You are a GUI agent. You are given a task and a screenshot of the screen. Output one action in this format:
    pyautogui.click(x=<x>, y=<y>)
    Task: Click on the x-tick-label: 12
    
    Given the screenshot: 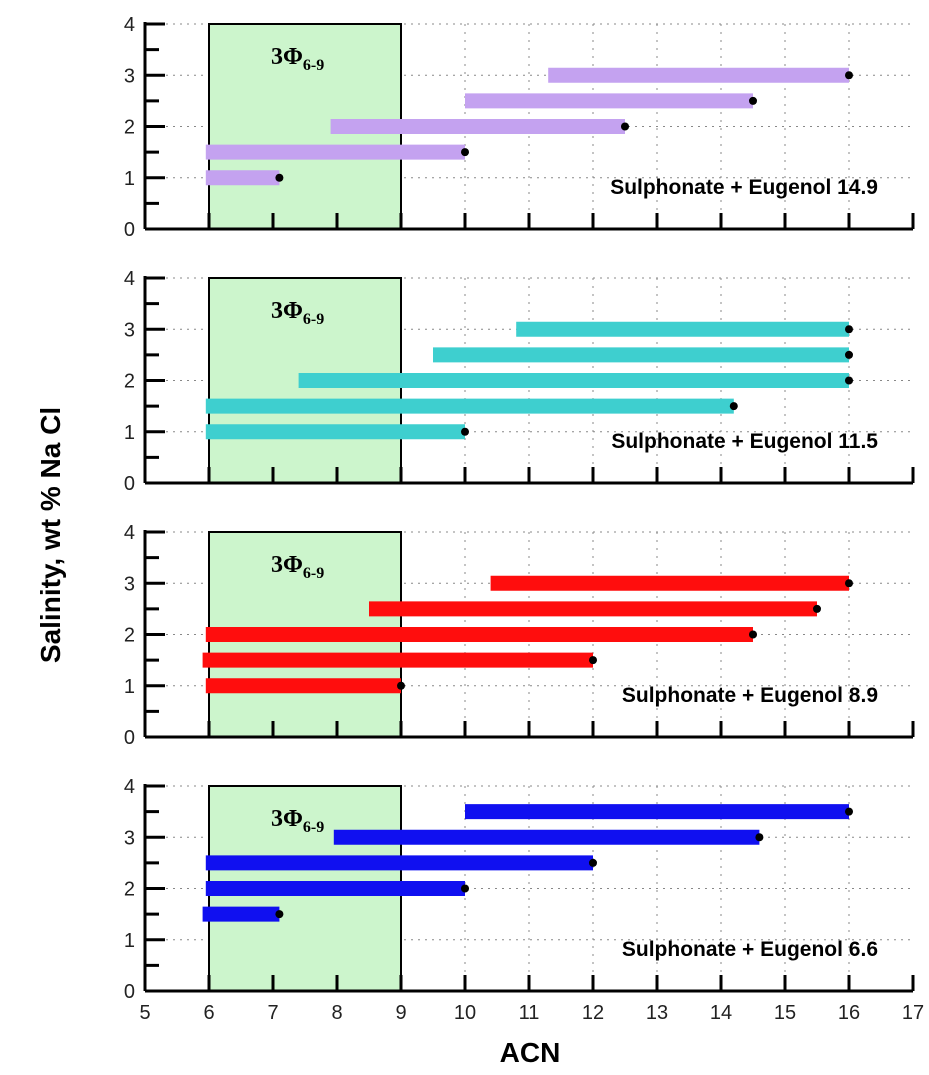 What is the action you would take?
    pyautogui.click(x=593, y=1013)
    